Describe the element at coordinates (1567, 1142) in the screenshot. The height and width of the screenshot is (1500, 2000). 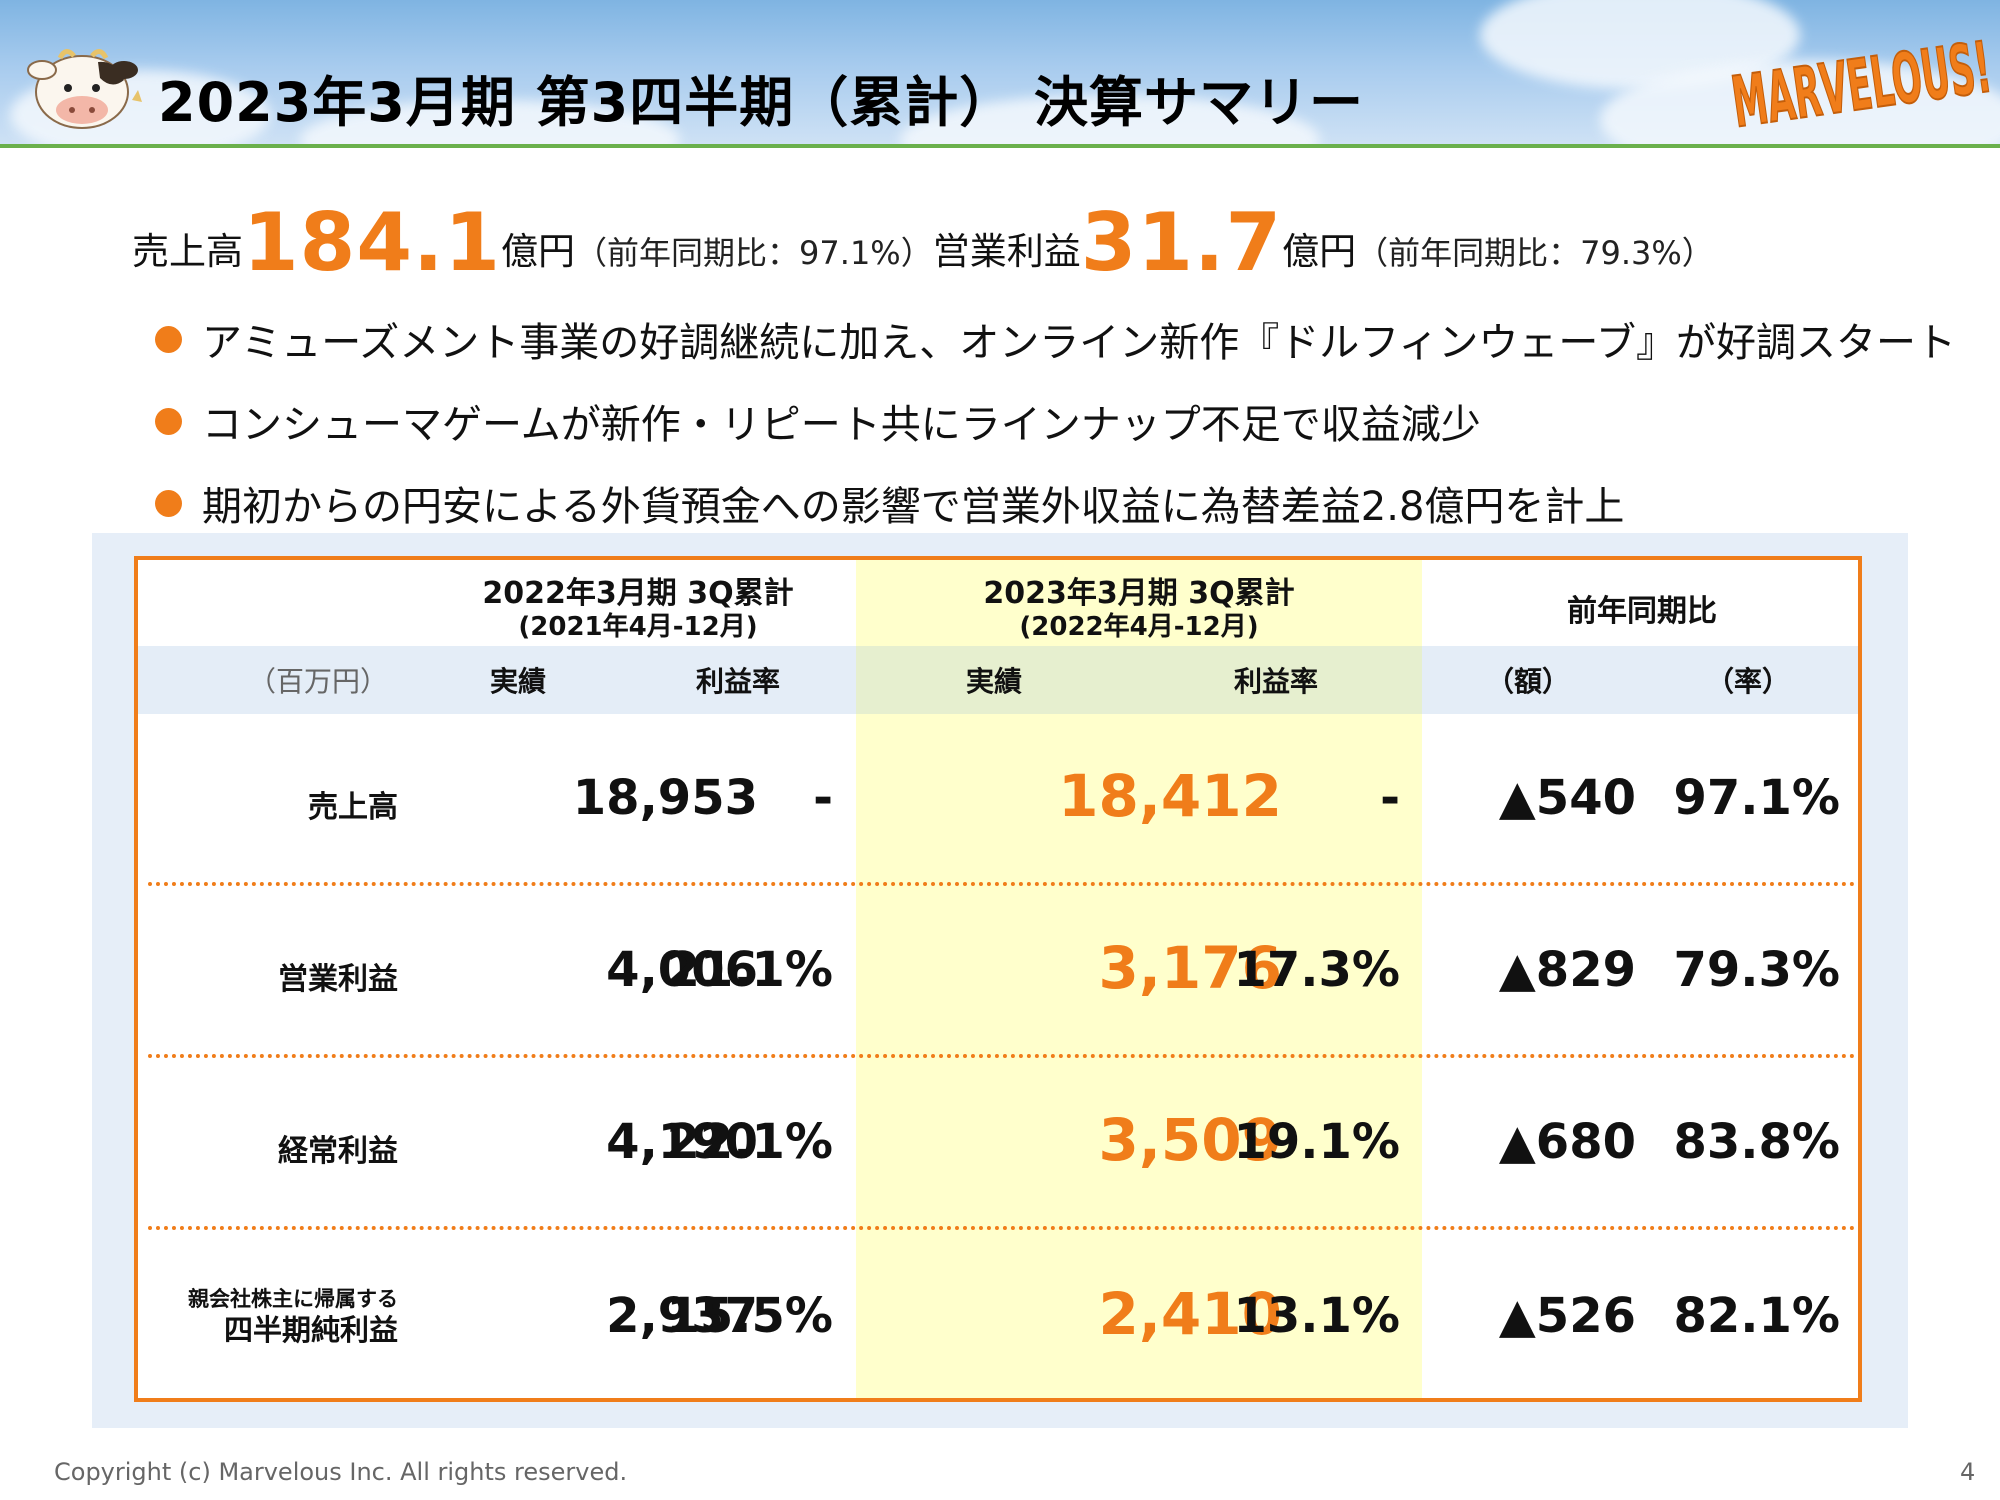
I see `cell-yoy-amount: ▲680` at that location.